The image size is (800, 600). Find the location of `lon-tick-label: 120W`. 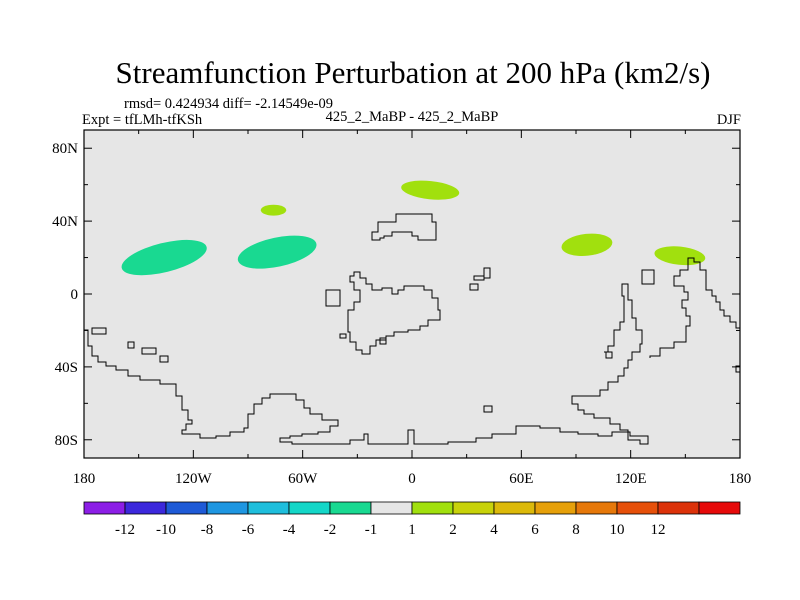

lon-tick-label: 120W is located at coordinates (194, 479).